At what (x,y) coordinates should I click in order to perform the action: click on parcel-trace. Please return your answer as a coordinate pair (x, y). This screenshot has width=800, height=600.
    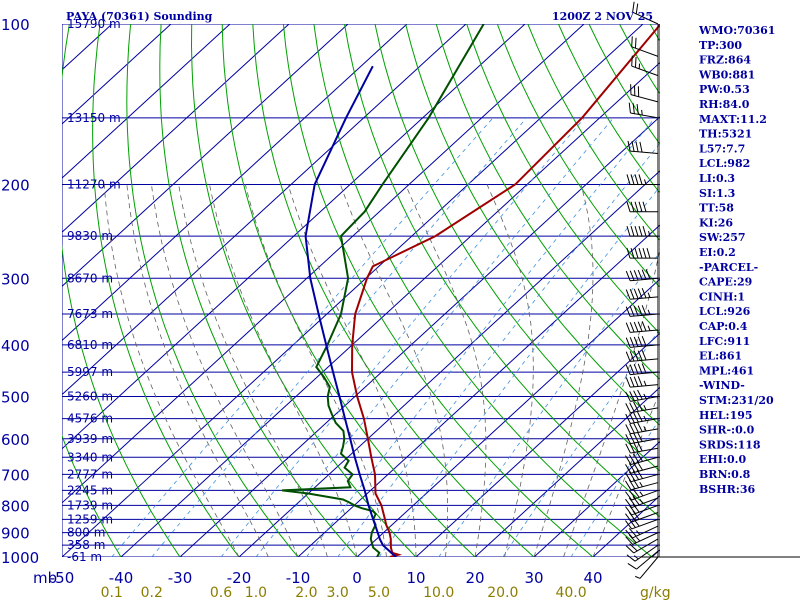
    Looking at the image, I should click on (350, 311).